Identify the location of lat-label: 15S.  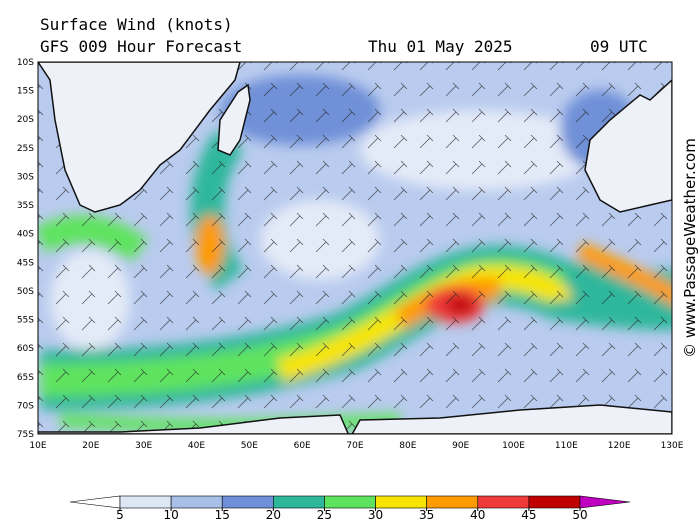
(25, 92).